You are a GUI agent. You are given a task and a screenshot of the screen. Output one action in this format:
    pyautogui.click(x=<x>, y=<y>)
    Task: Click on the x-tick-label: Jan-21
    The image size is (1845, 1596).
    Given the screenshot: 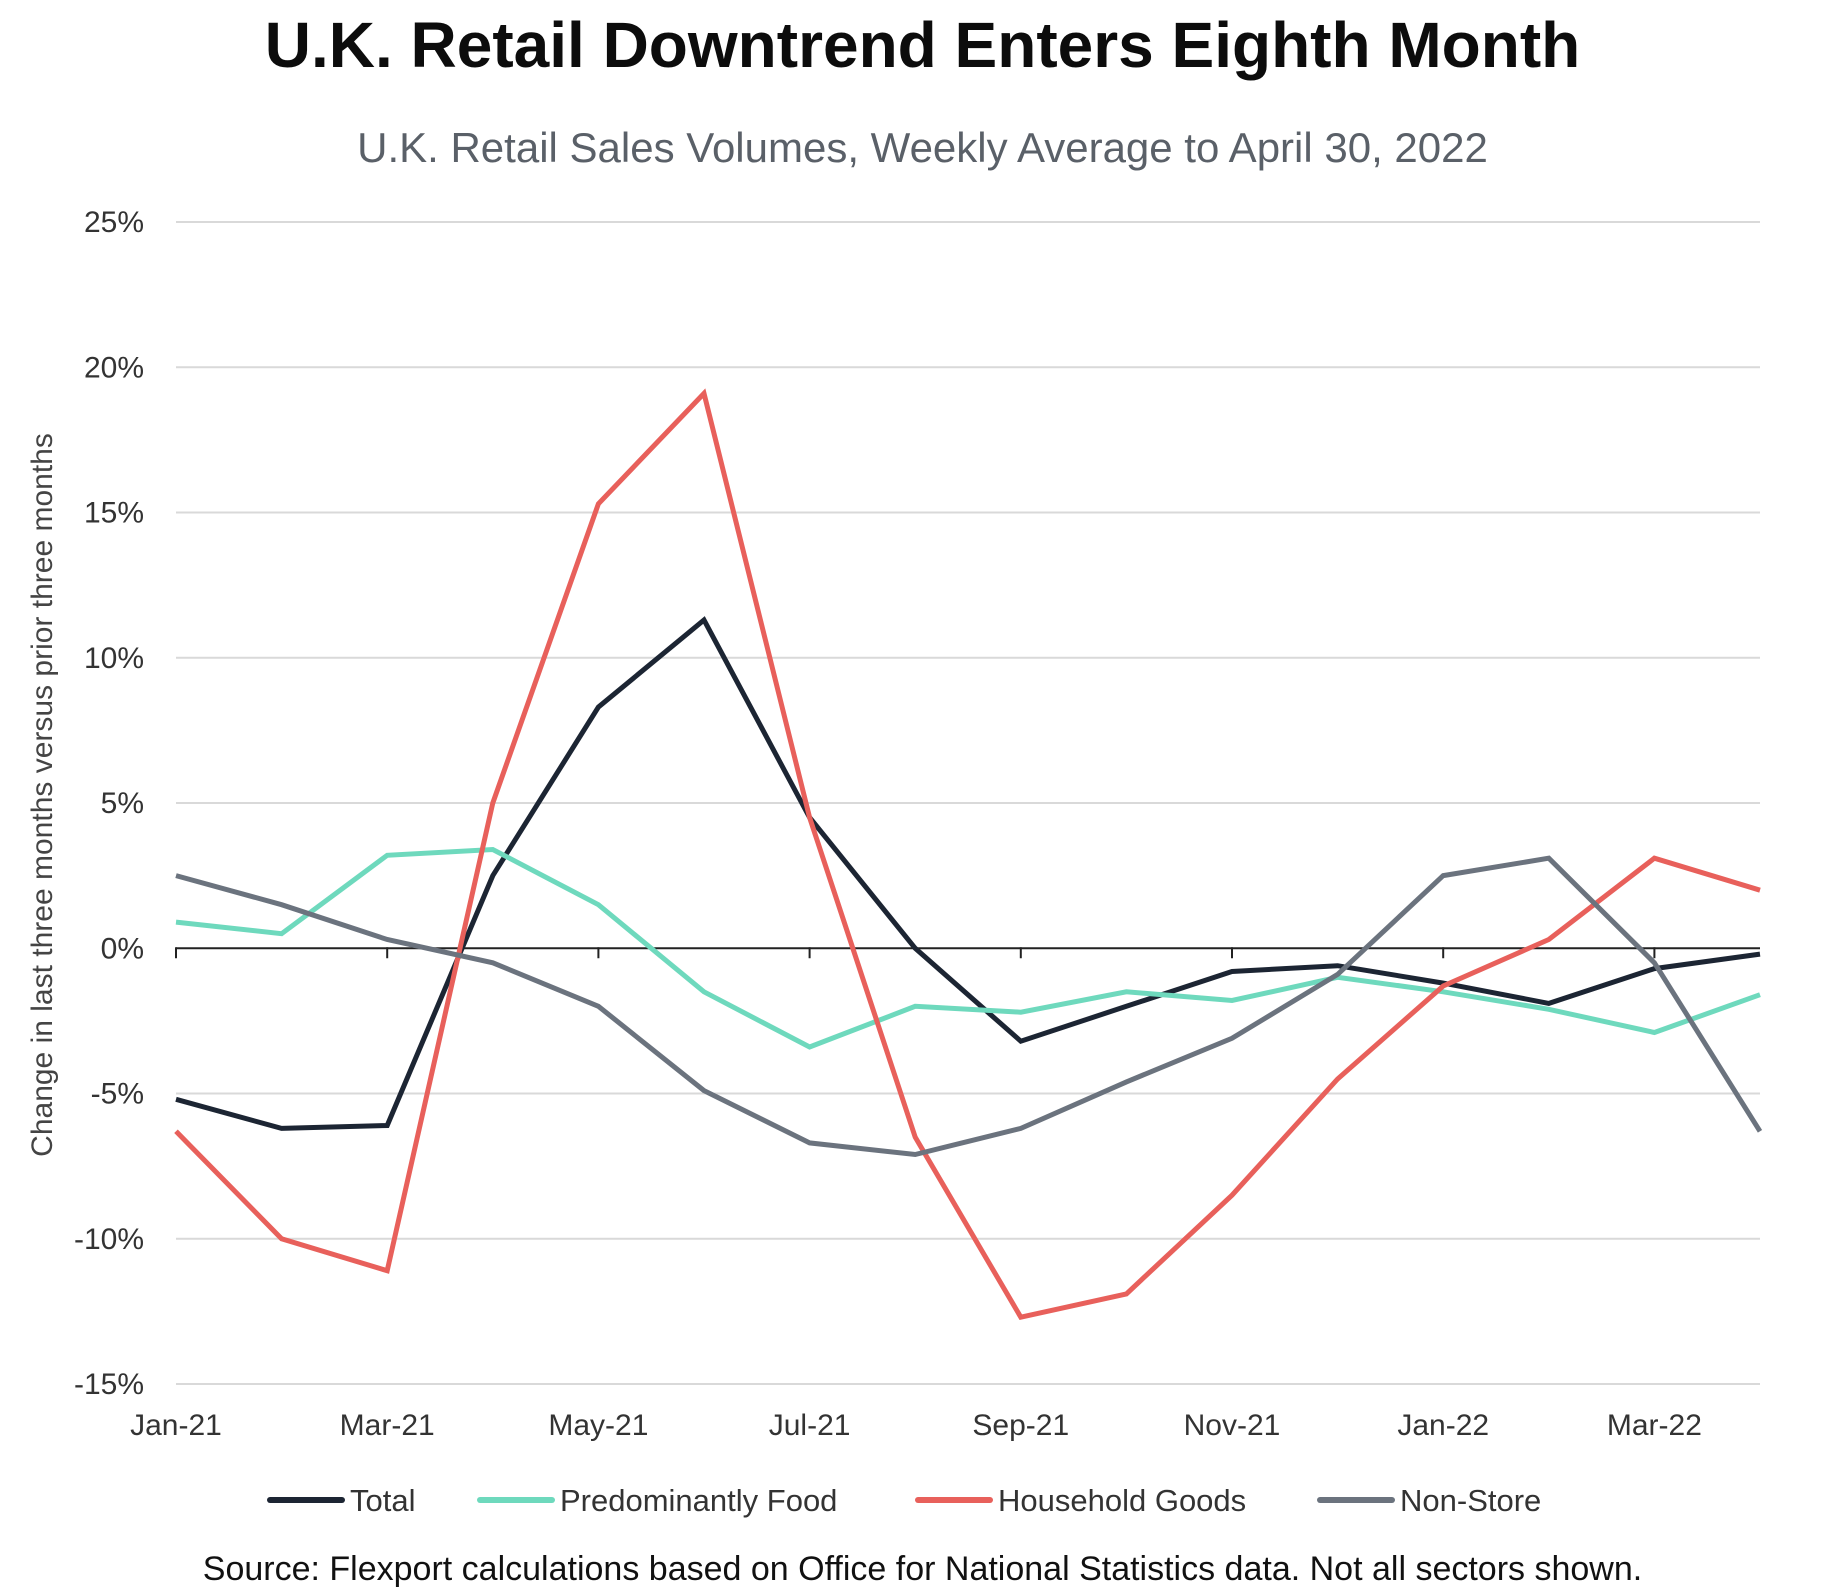 What is the action you would take?
    pyautogui.click(x=176, y=1425)
    